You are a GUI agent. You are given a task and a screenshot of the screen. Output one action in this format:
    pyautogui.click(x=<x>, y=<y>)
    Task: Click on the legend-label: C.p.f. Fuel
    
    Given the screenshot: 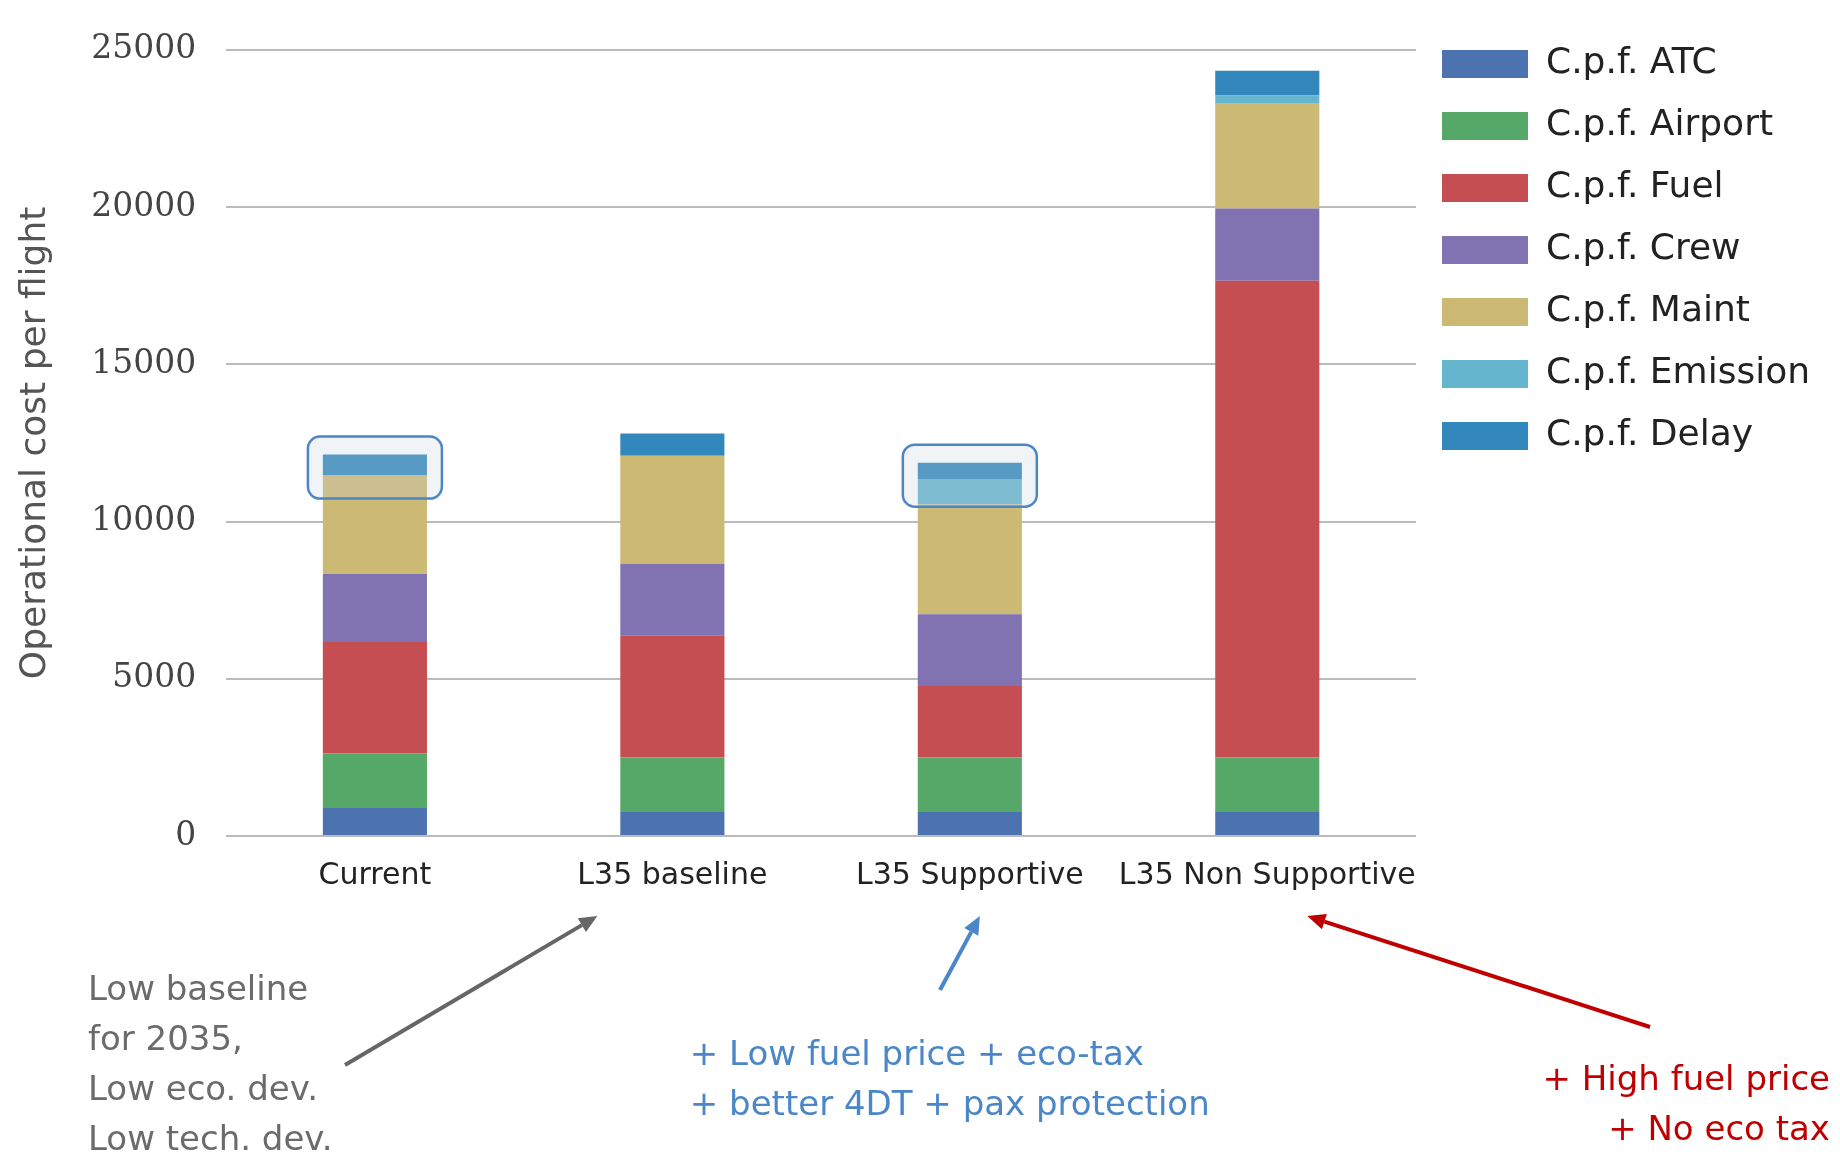 What is the action you would take?
    pyautogui.click(x=1635, y=185)
    